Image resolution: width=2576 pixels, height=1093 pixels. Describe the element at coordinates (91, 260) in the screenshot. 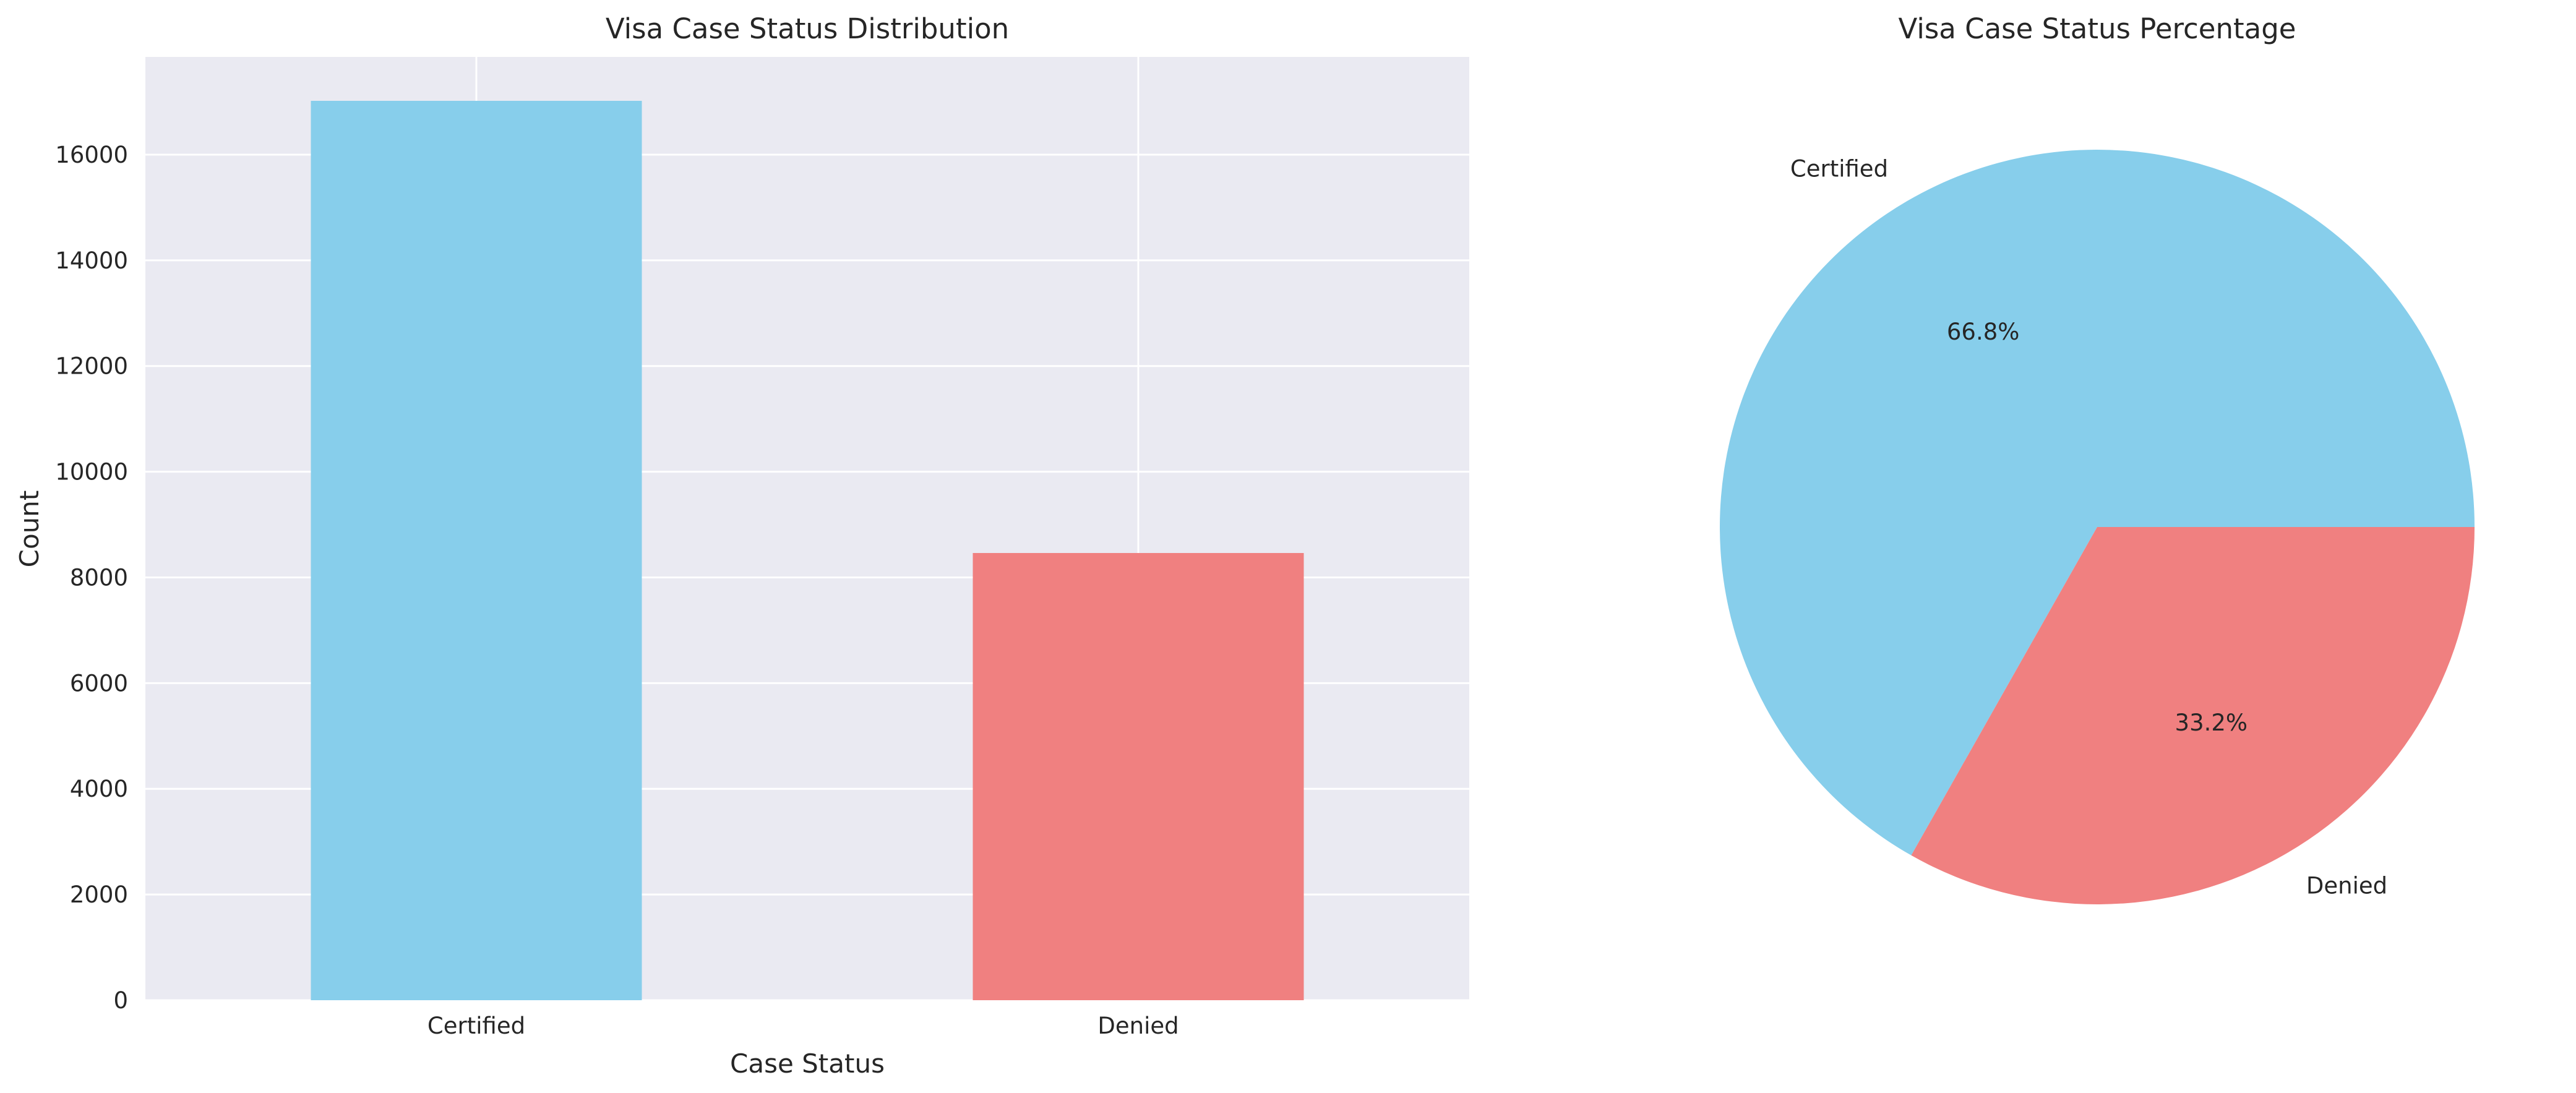

I see `bar-y-tick-label: 14000` at that location.